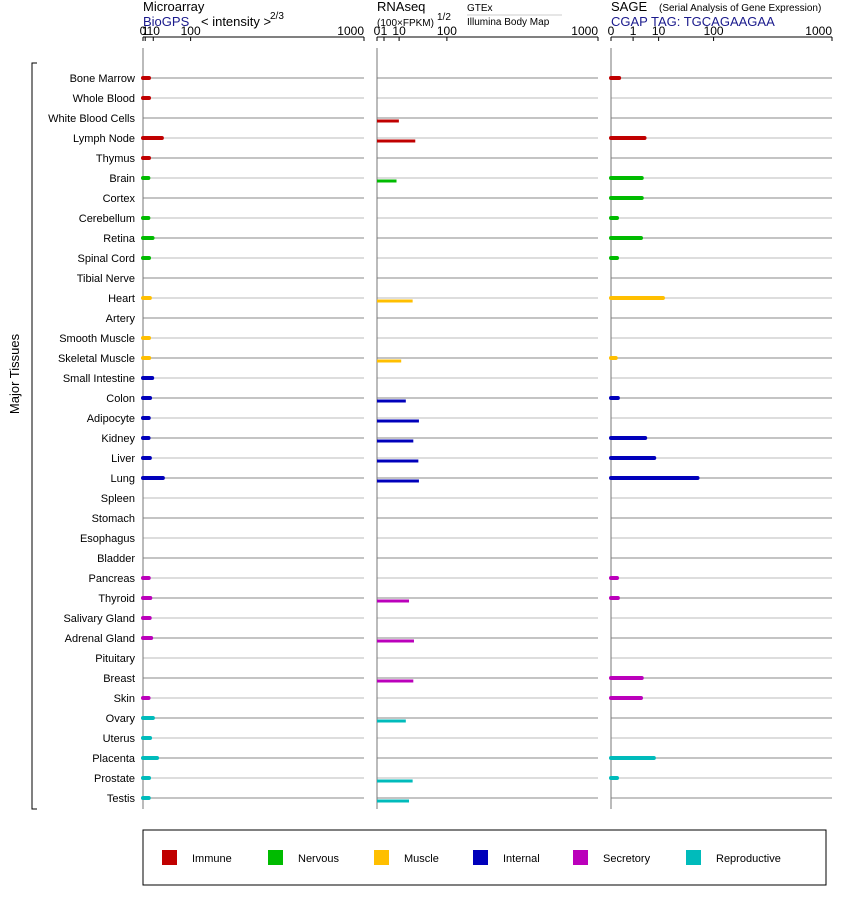 The width and height of the screenshot is (842, 900). What do you see at coordinates (34, 436) in the screenshot?
I see `tissue-bracket` at bounding box center [34, 436].